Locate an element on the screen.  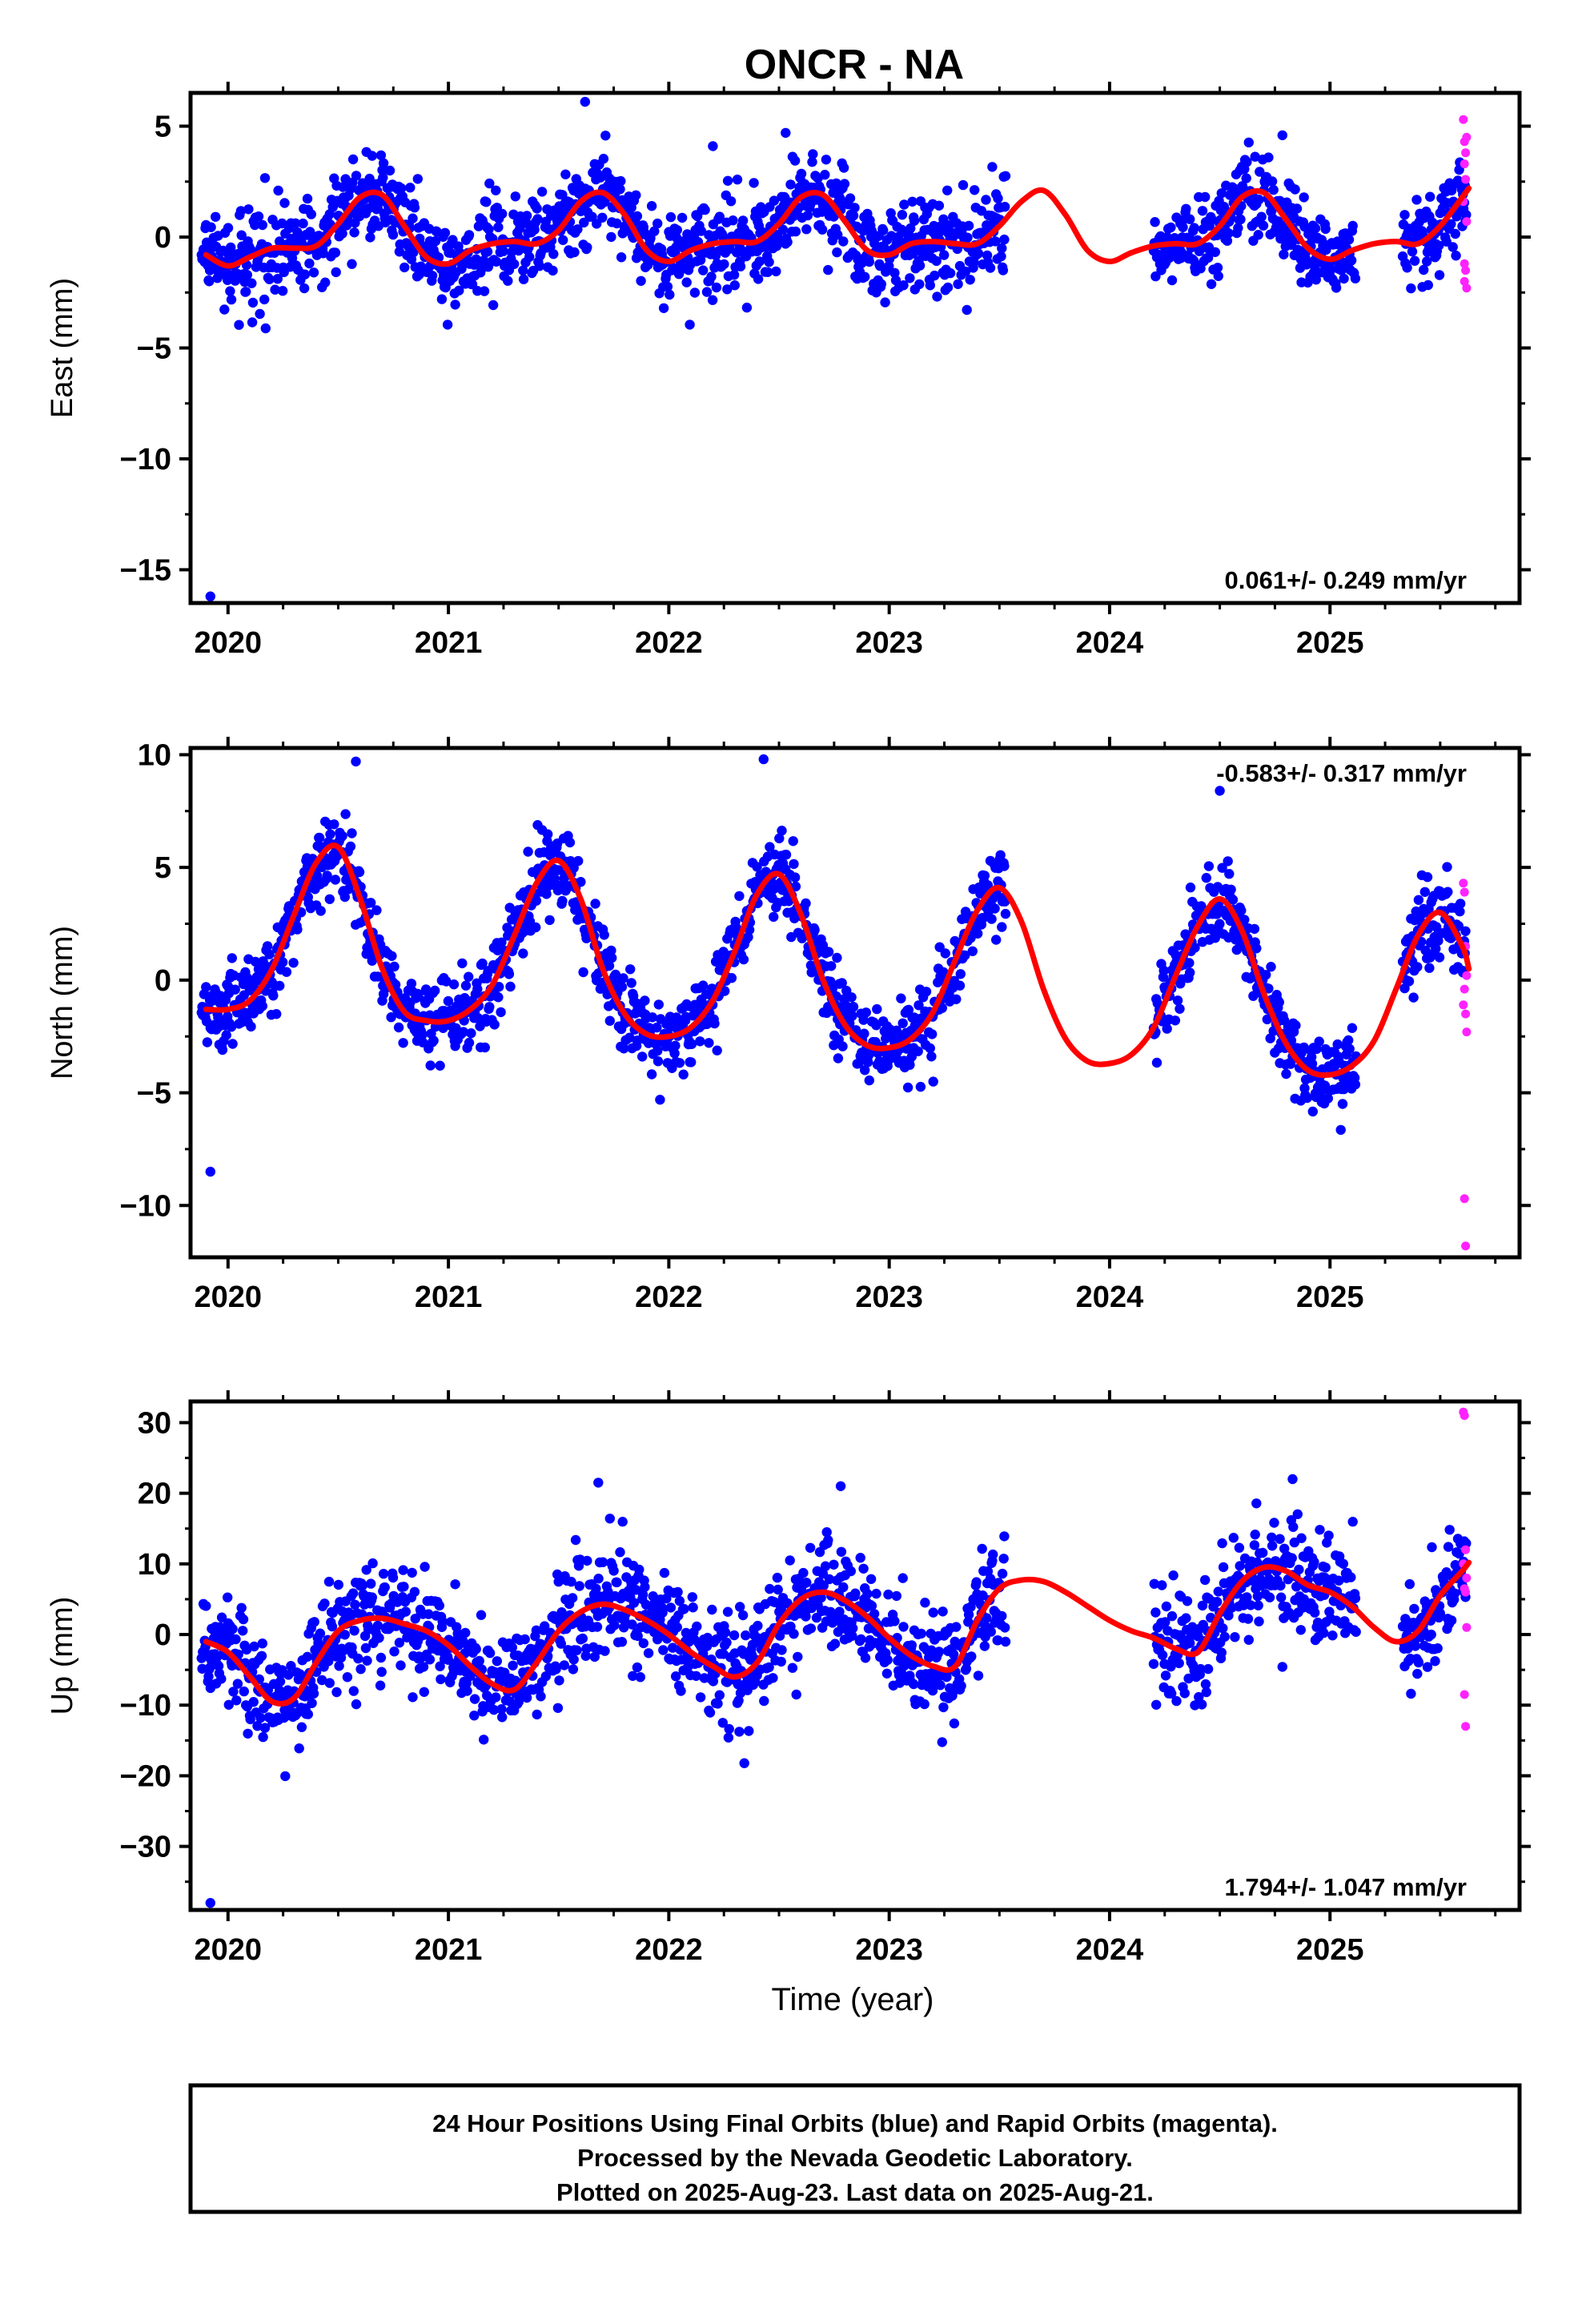
up-xtick-label: 2023 is located at coordinates (889, 1950).